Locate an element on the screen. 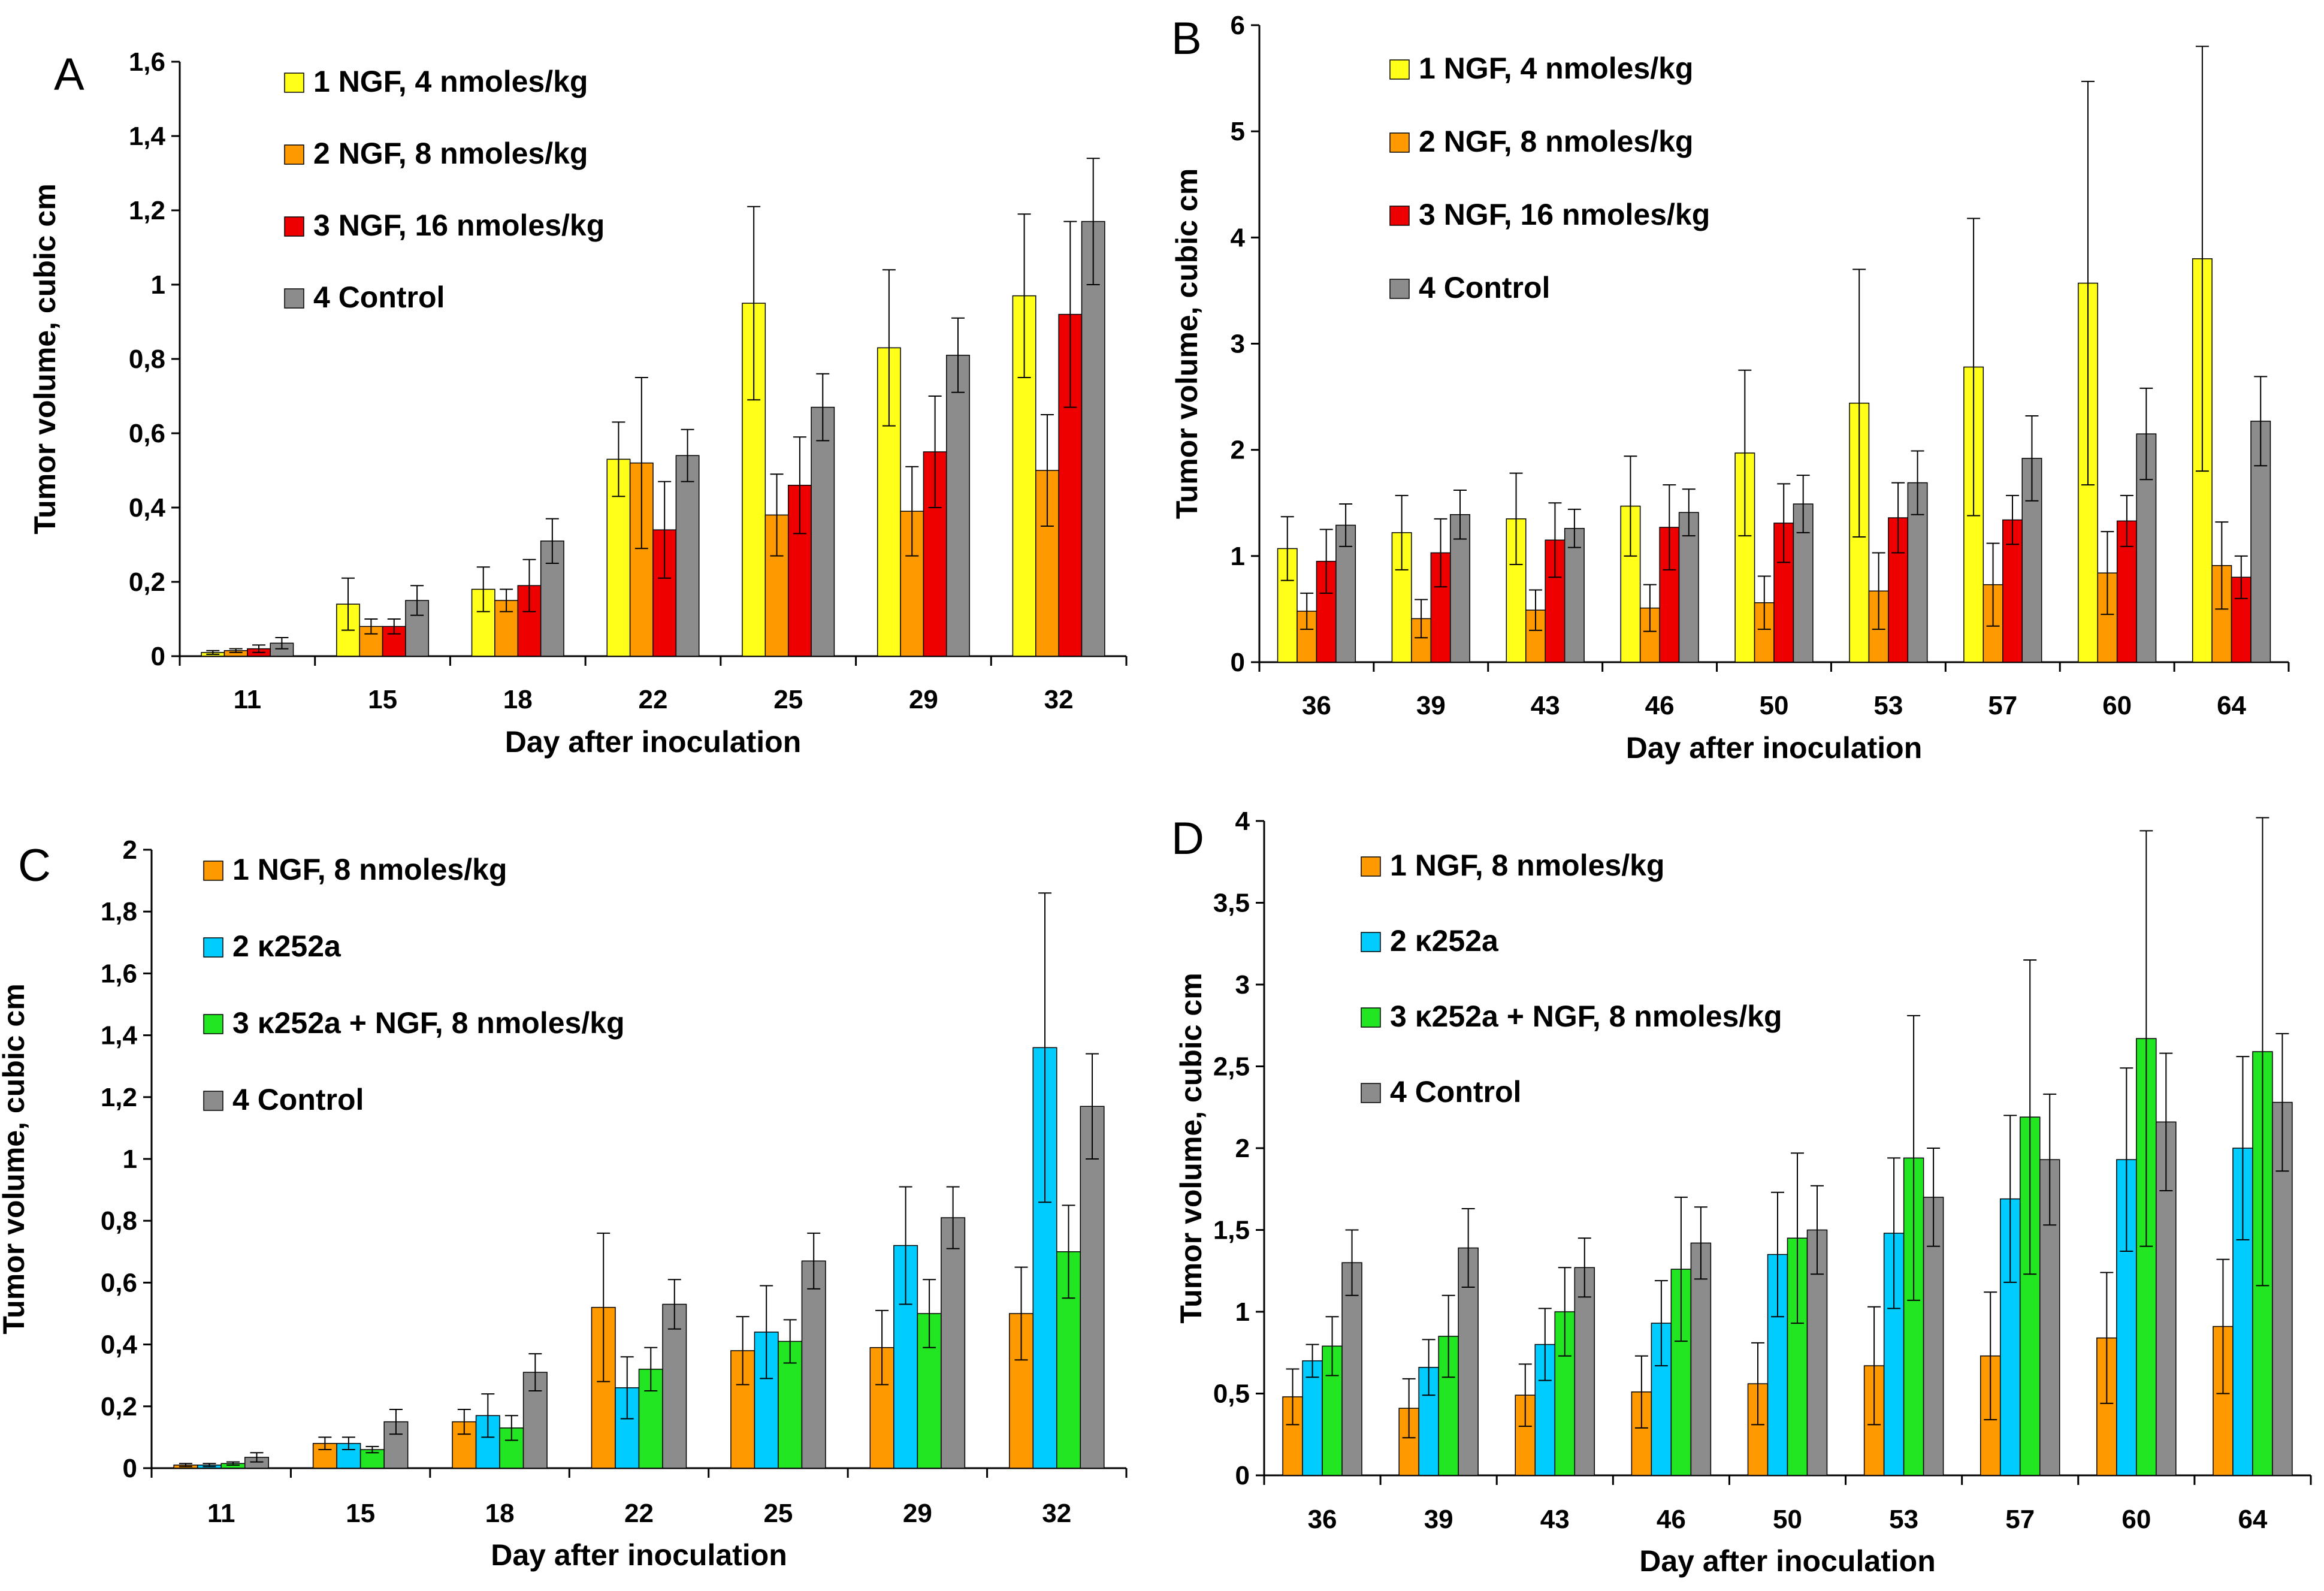 This screenshot has width=2324, height=1591. x-tick-label: 15 is located at coordinates (360, 1513).